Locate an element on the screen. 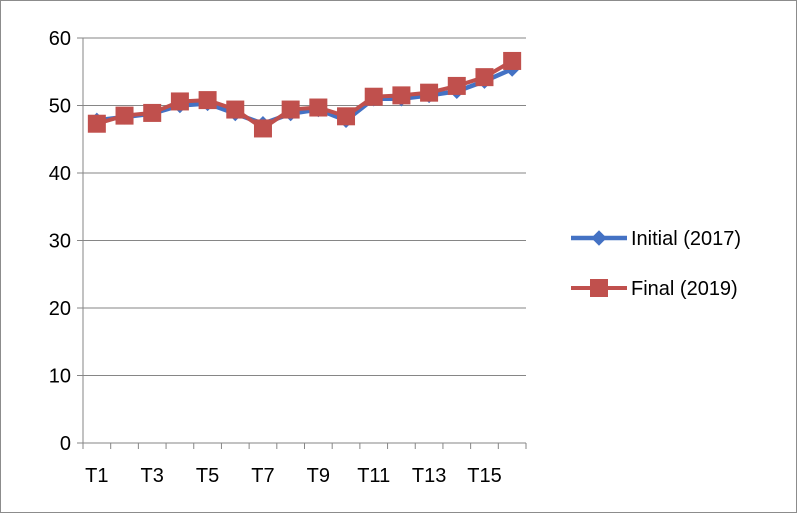  x-tick-label: T9 is located at coordinates (318, 476).